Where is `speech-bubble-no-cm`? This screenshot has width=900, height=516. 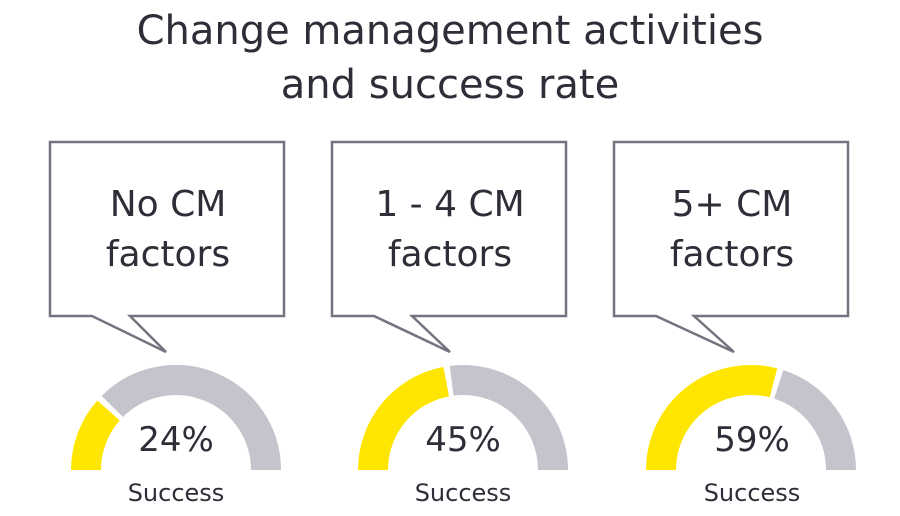
speech-bubble-no-cm is located at coordinates (167, 247).